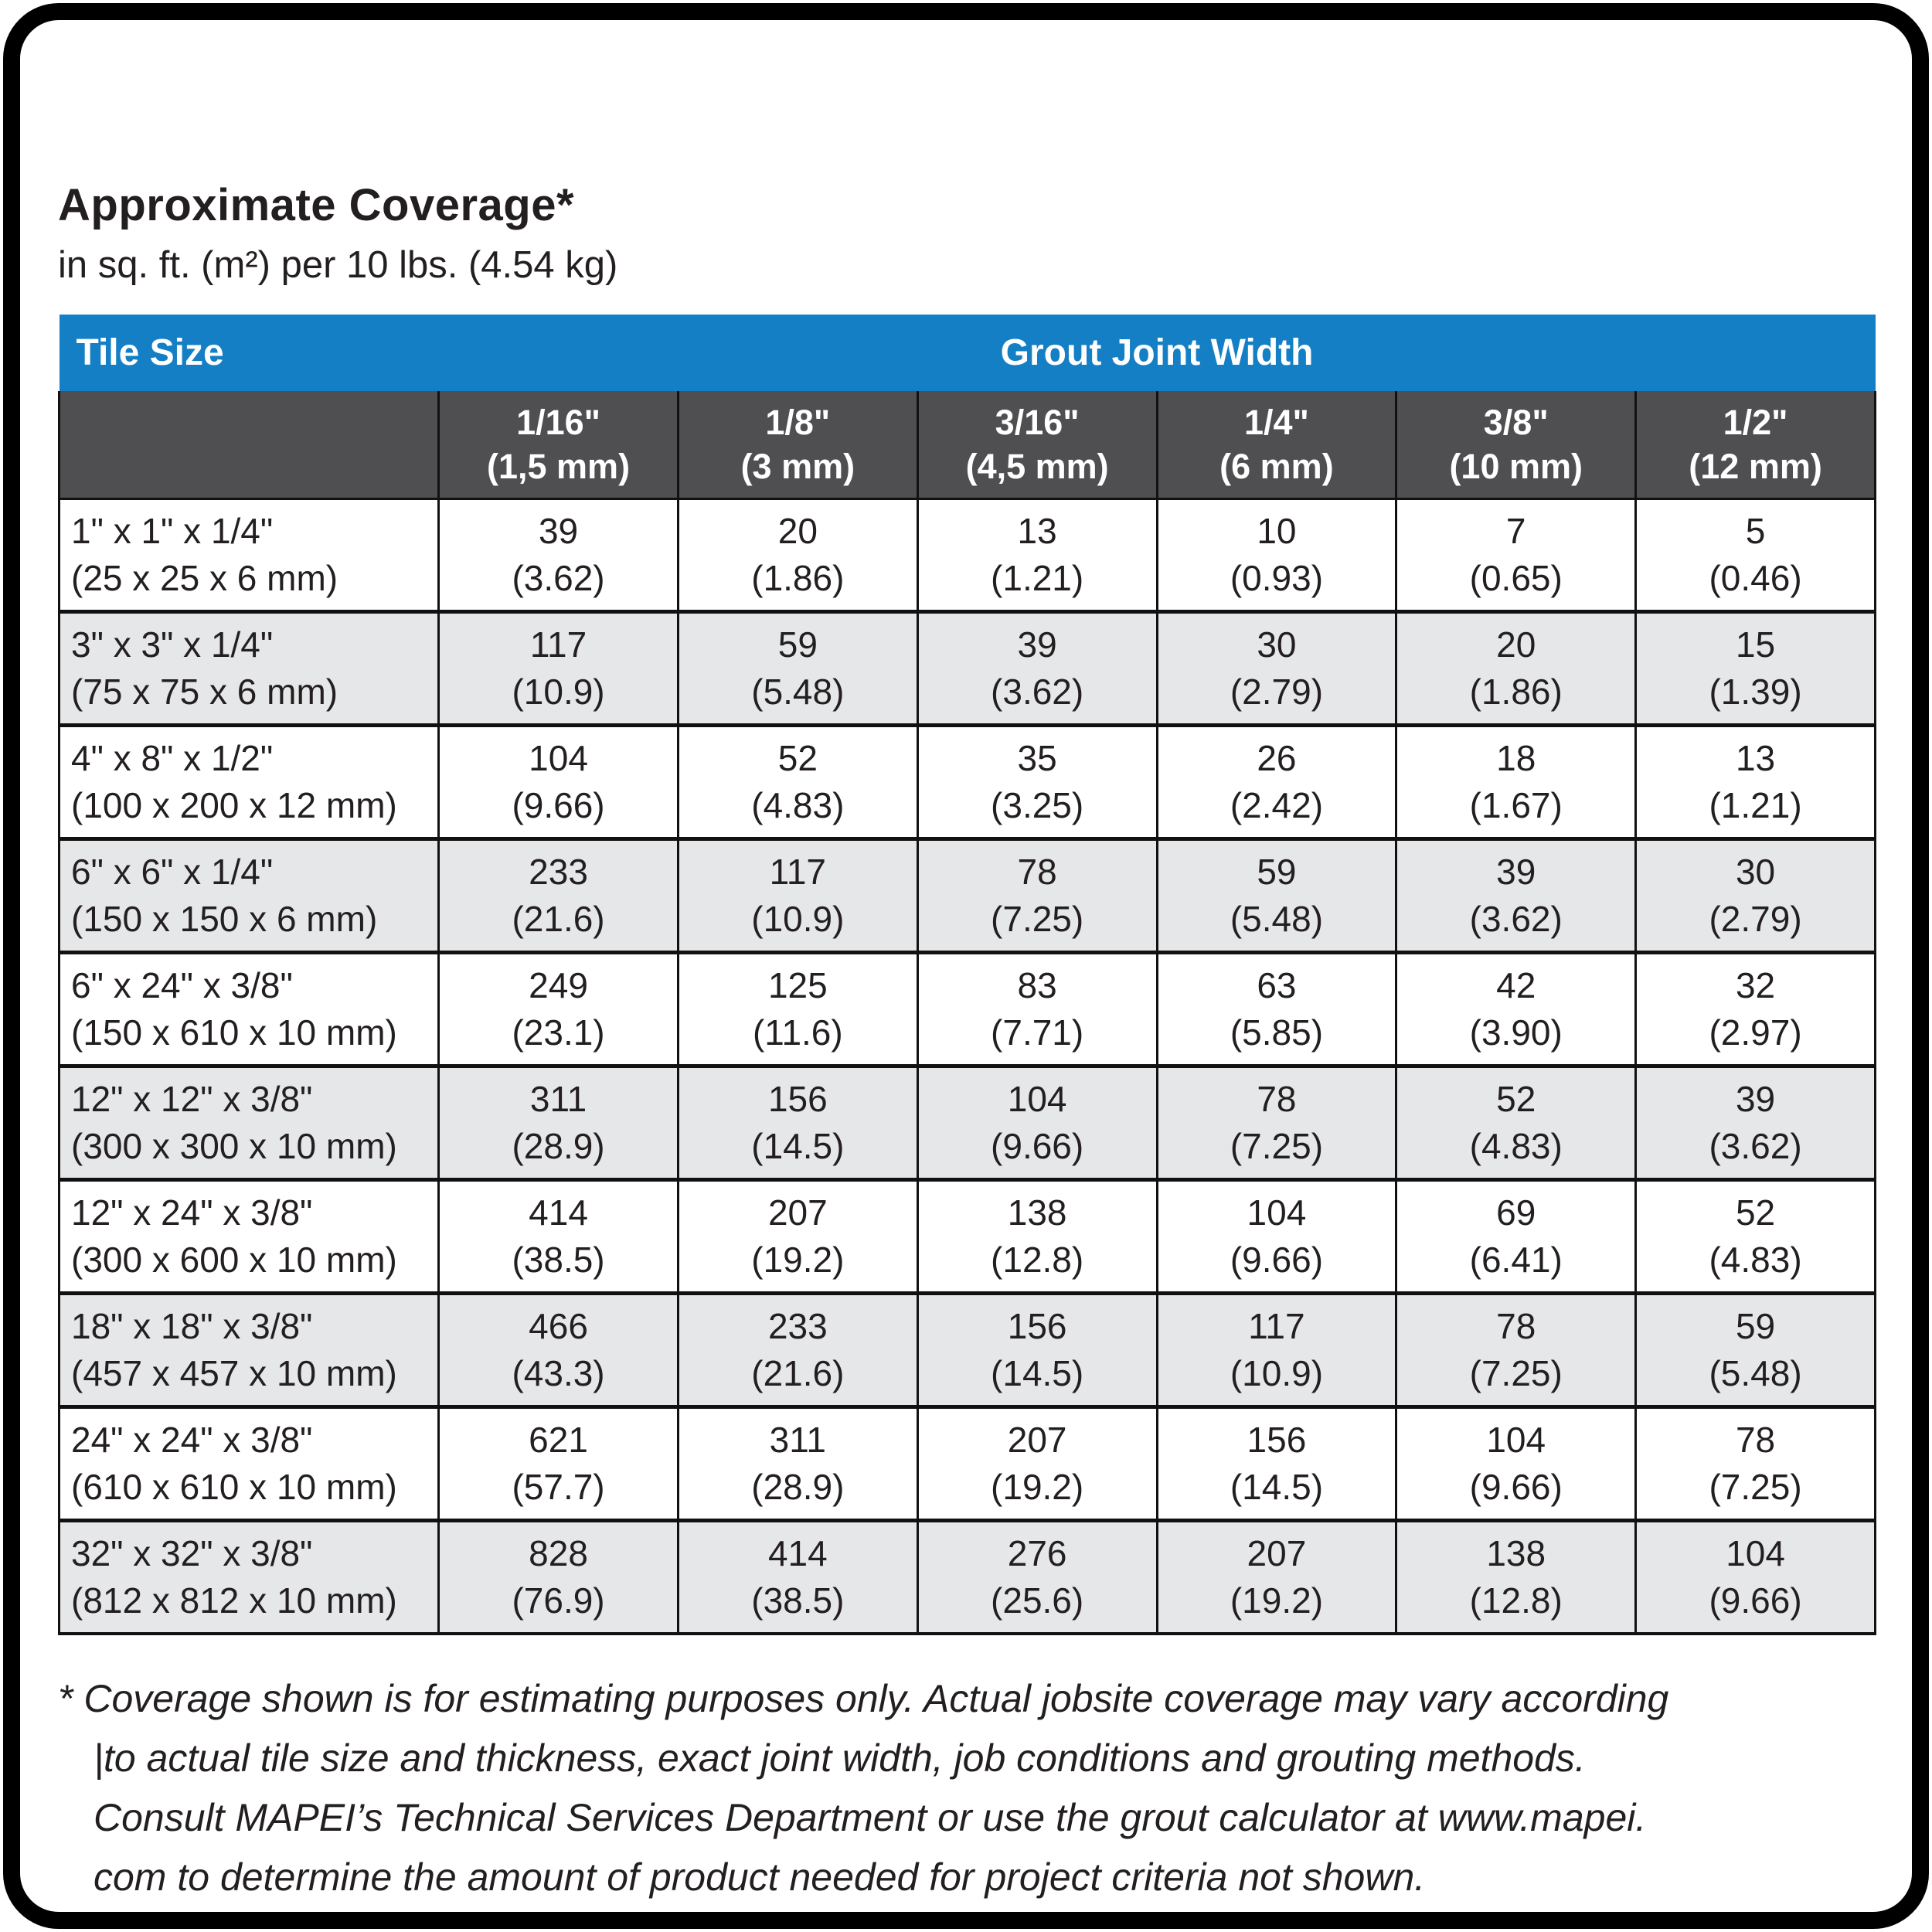 The height and width of the screenshot is (1932, 1932). Describe the element at coordinates (1037, 758) in the screenshot. I see `coverage-sqft: 35` at that location.